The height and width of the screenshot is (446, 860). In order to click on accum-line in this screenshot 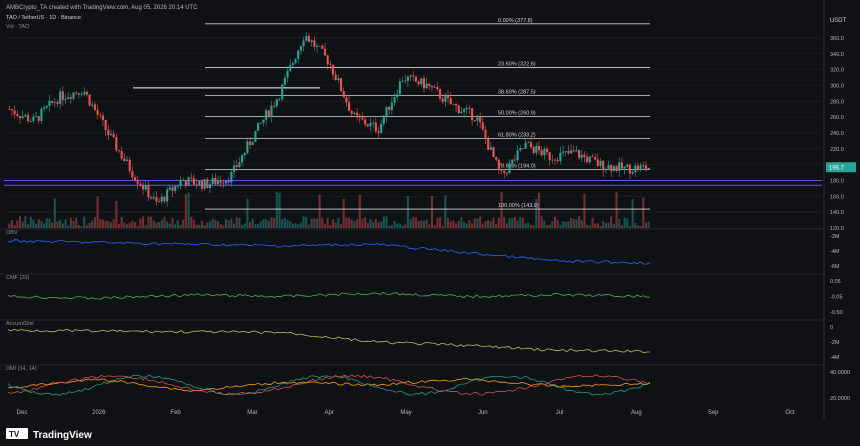, I will do `click(328, 341)`.